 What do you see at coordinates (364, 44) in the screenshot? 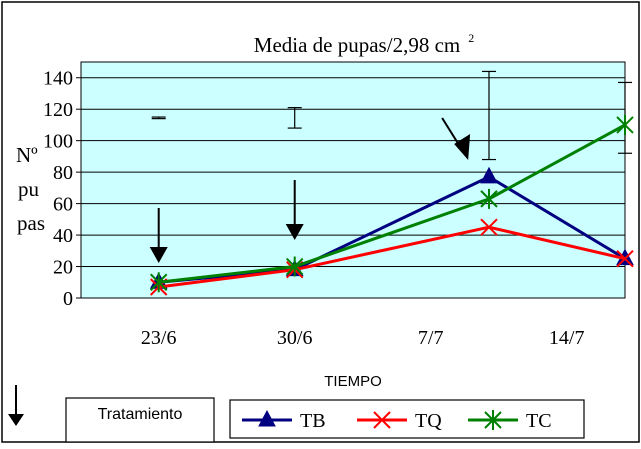
I see `chart-title: Media de pupas/2,98 cm 2` at bounding box center [364, 44].